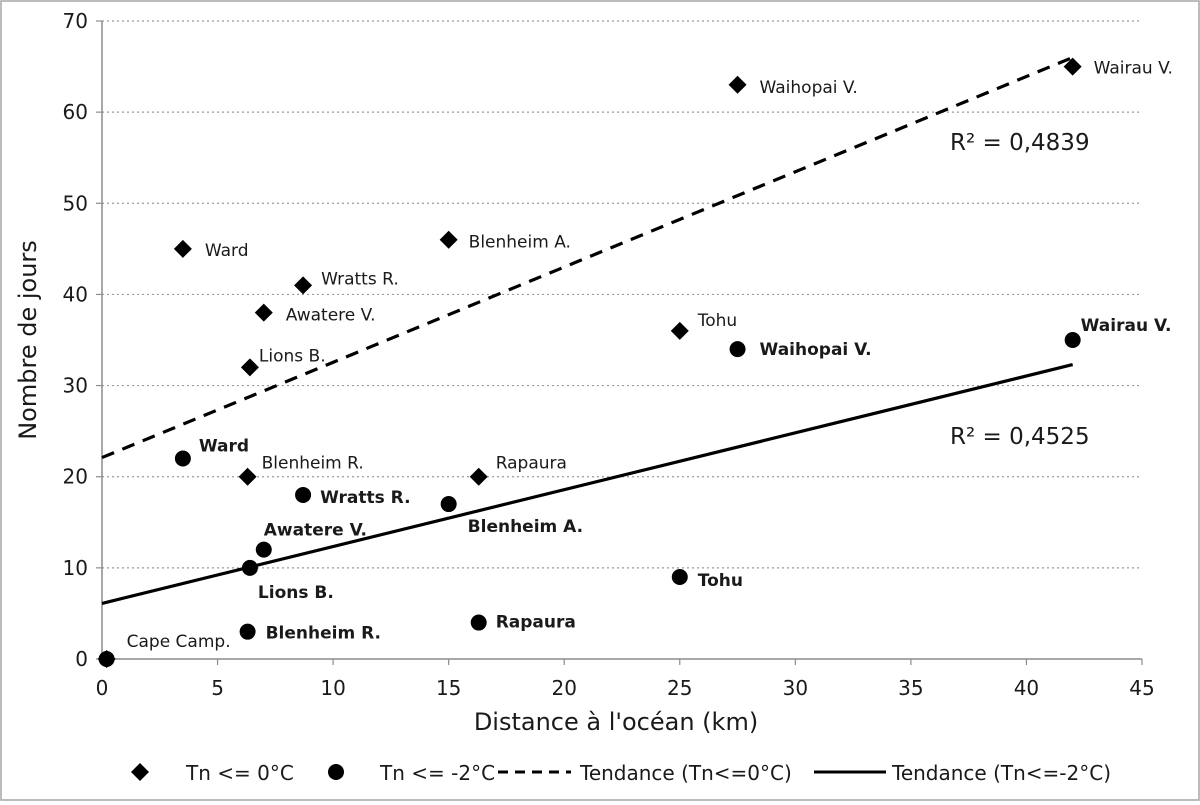  I want to click on point-label-tn0: Blenheim A., so click(520, 243).